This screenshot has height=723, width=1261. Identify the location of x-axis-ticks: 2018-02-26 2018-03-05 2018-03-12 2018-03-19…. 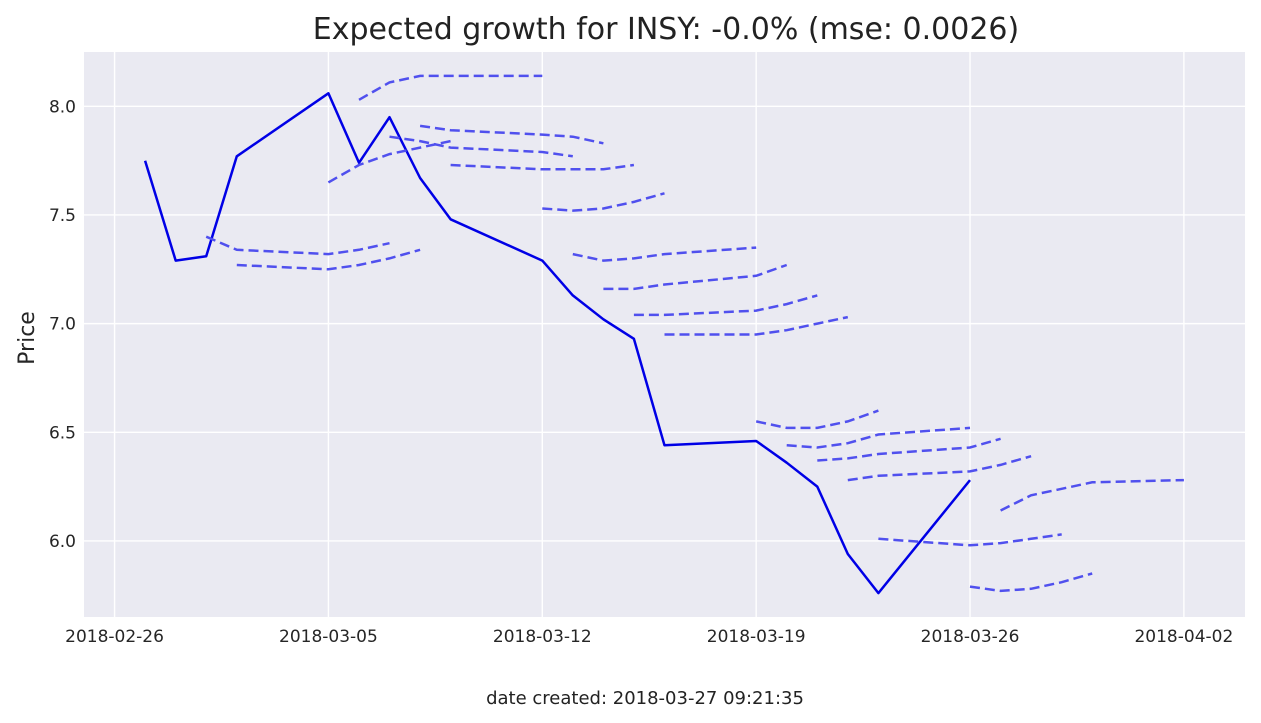
(649, 637).